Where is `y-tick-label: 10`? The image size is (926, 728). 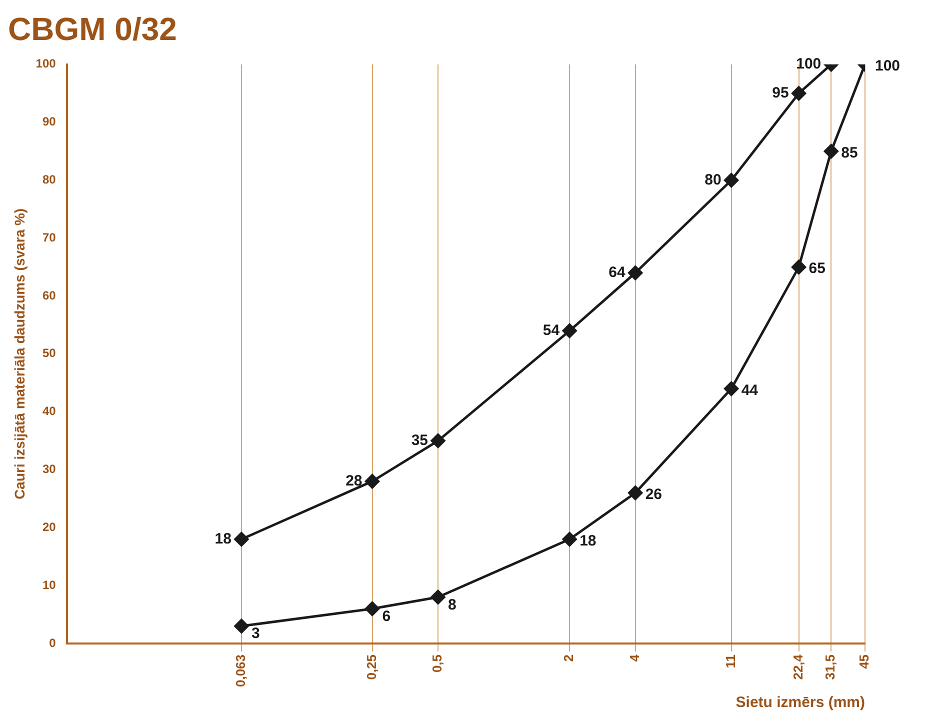
y-tick-label: 10 is located at coordinates (49, 585).